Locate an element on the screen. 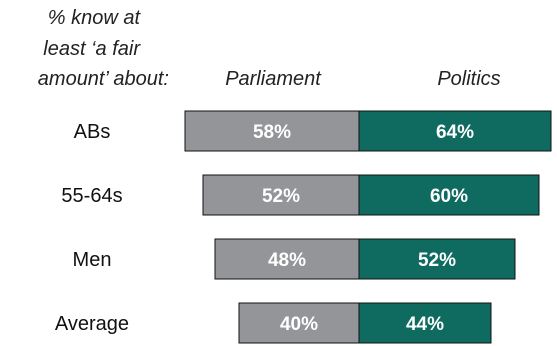 Image resolution: width=557 pixels, height=346 pixels. bar-label-politics-average: 44% is located at coordinates (425, 324).